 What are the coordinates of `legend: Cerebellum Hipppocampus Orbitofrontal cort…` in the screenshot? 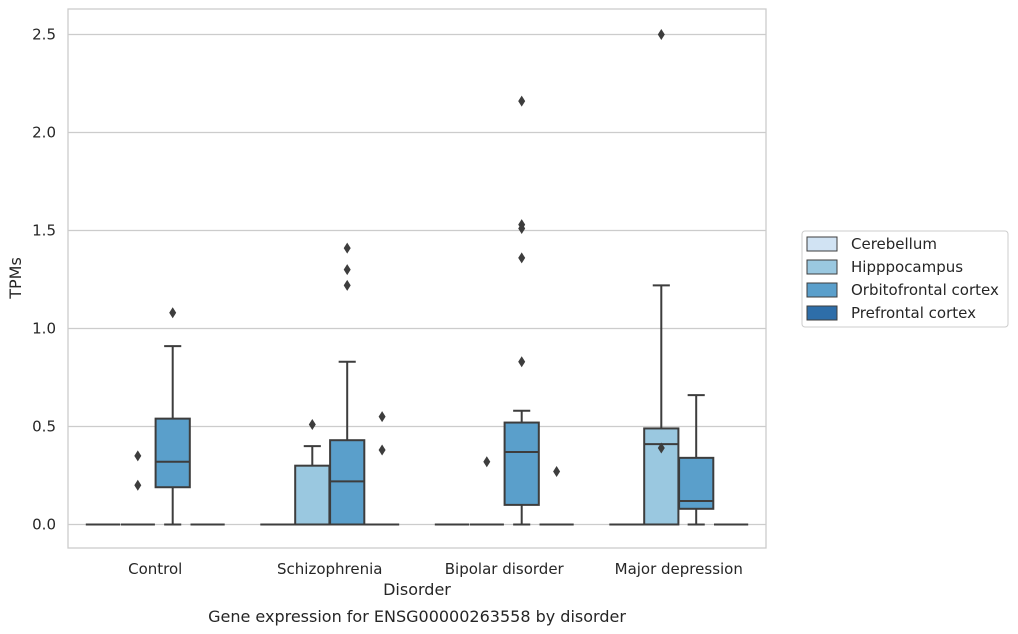 It's located at (905, 279).